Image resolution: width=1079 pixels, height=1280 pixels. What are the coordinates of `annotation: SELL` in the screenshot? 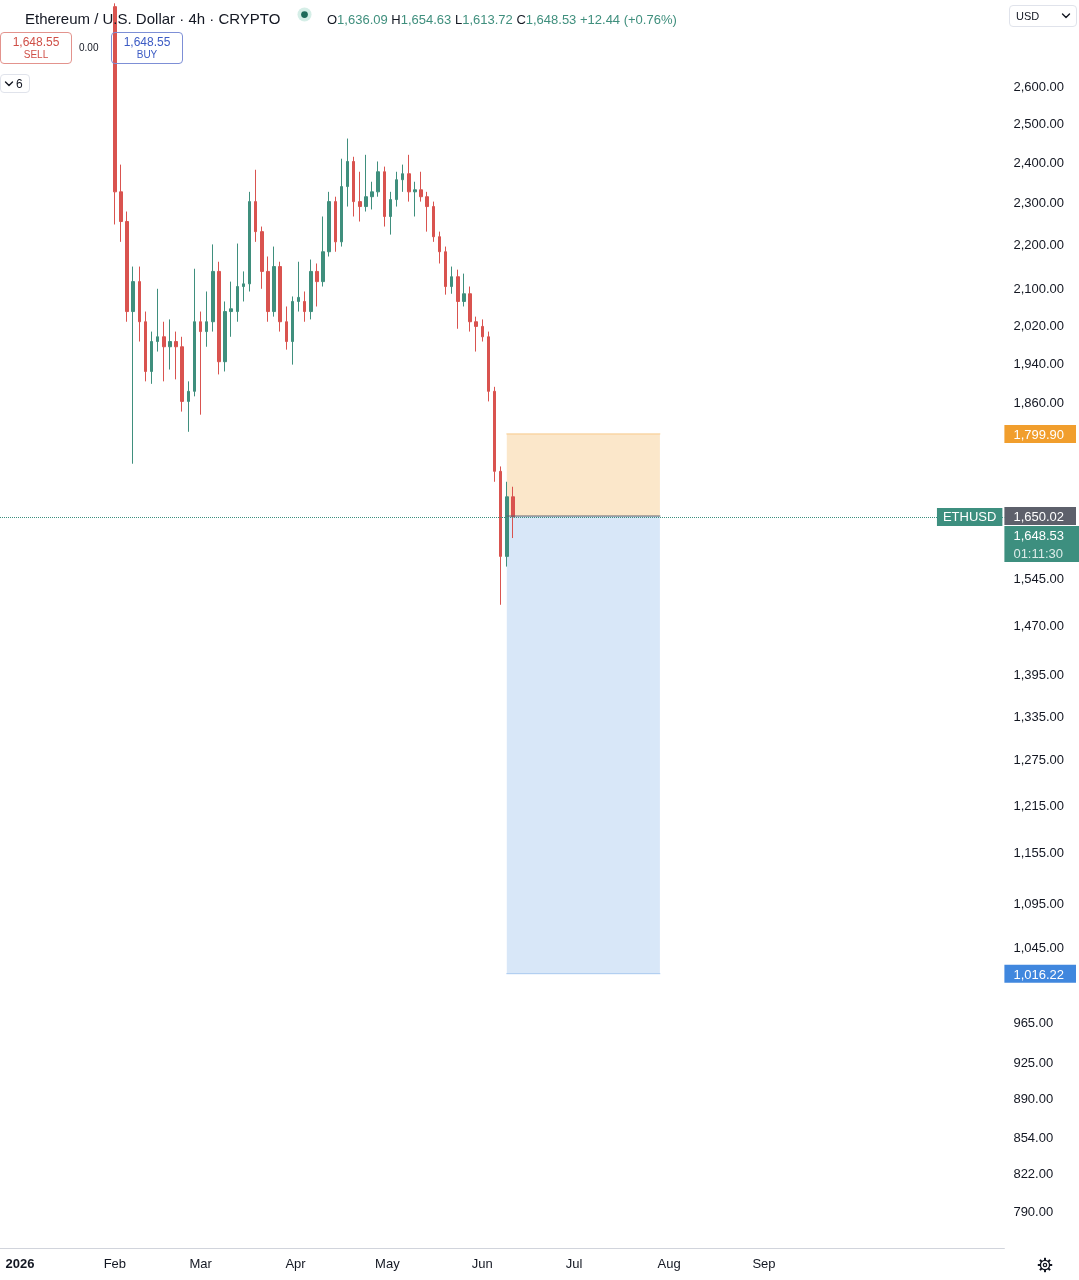 It's located at (36, 55).